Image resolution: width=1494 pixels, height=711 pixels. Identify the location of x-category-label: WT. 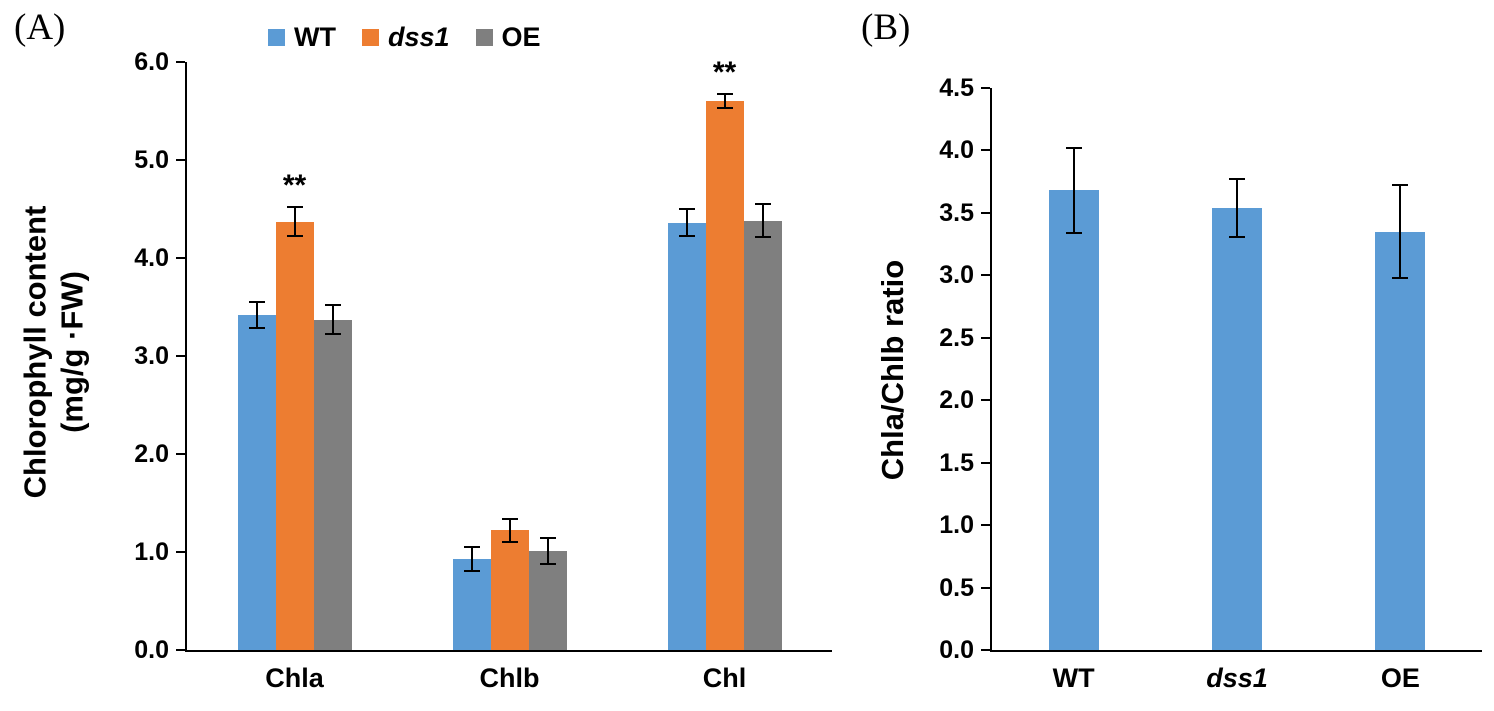
(1073, 678).